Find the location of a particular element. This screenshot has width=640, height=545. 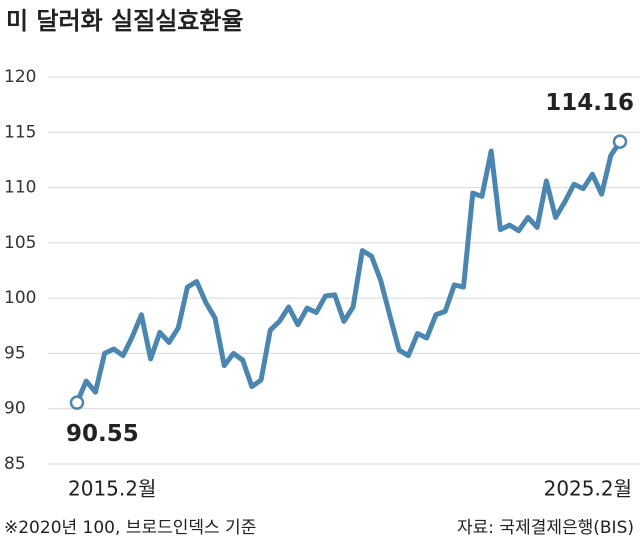

value-label: 114.16 is located at coordinates (589, 103).